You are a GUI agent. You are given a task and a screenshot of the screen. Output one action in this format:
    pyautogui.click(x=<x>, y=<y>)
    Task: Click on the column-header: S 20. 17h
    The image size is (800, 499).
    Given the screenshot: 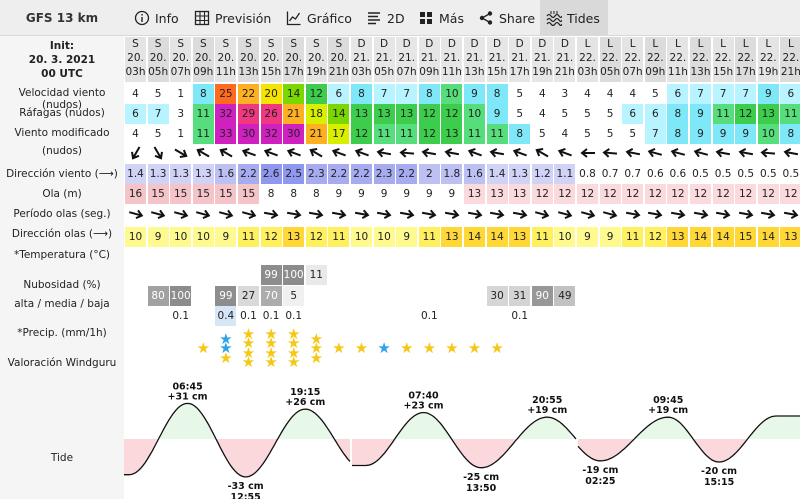 What is the action you would take?
    pyautogui.click(x=294, y=59)
    